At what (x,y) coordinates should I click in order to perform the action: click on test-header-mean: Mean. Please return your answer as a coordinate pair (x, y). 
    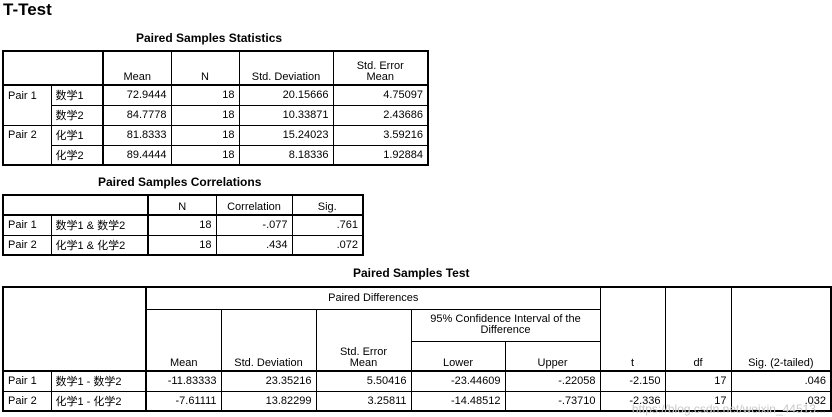
    Looking at the image, I should click on (183, 356).